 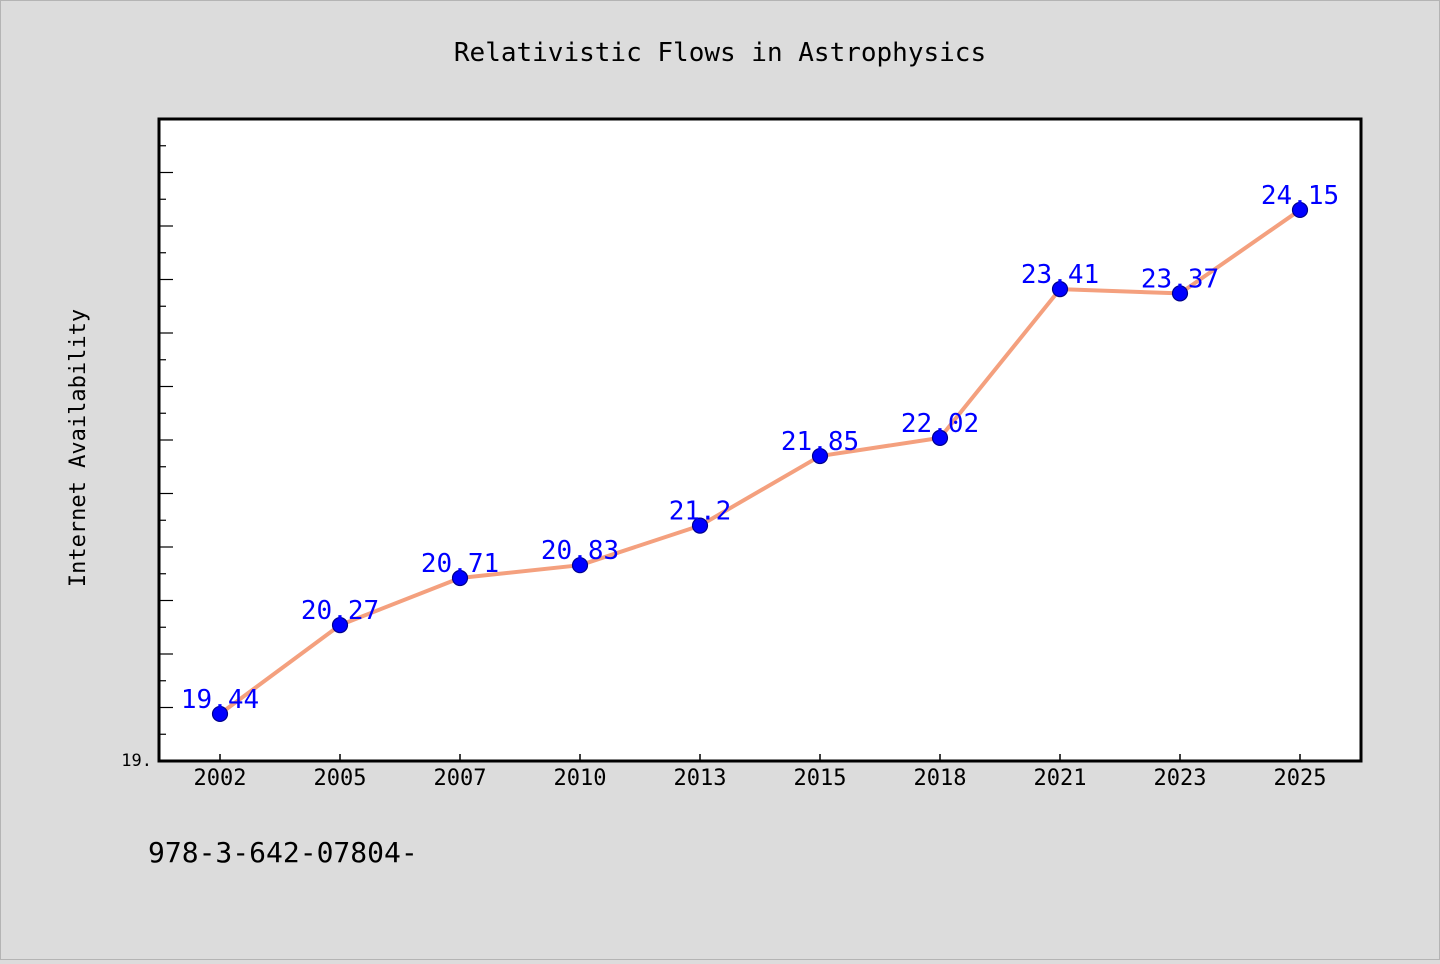 What do you see at coordinates (940, 424) in the screenshot?
I see `data-label: 22.02` at bounding box center [940, 424].